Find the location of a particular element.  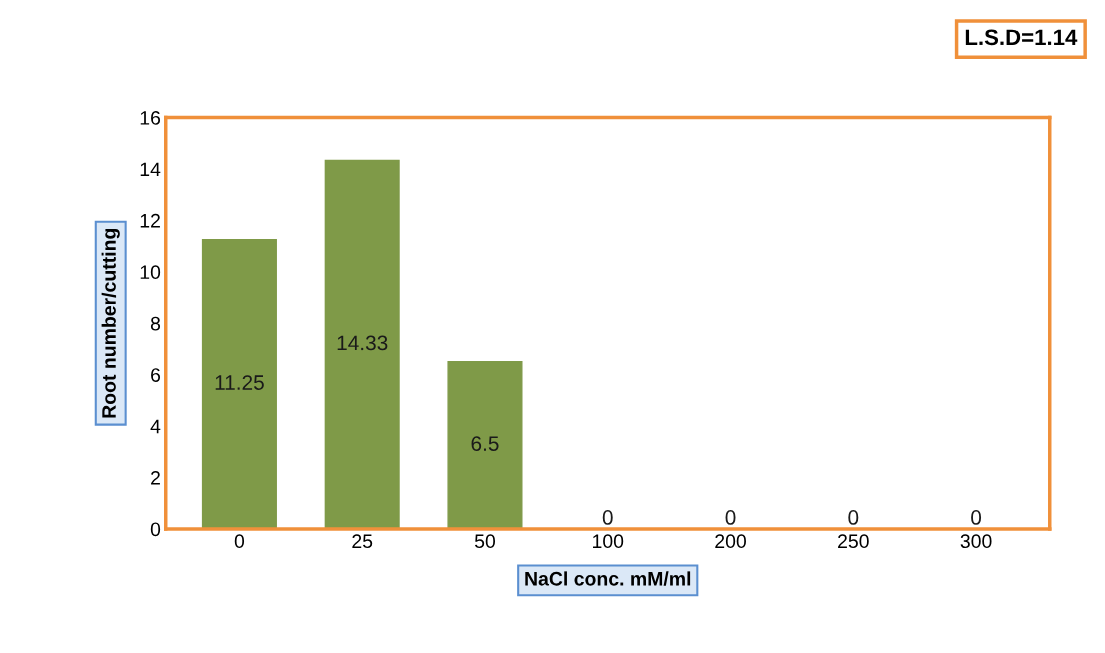

x-tick-label: 50 is located at coordinates (485, 541).